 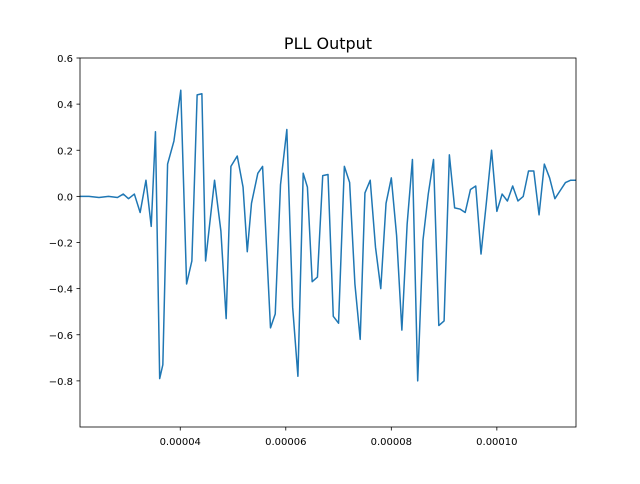 I want to click on y-tick-label: 0.6, so click(x=65, y=59).